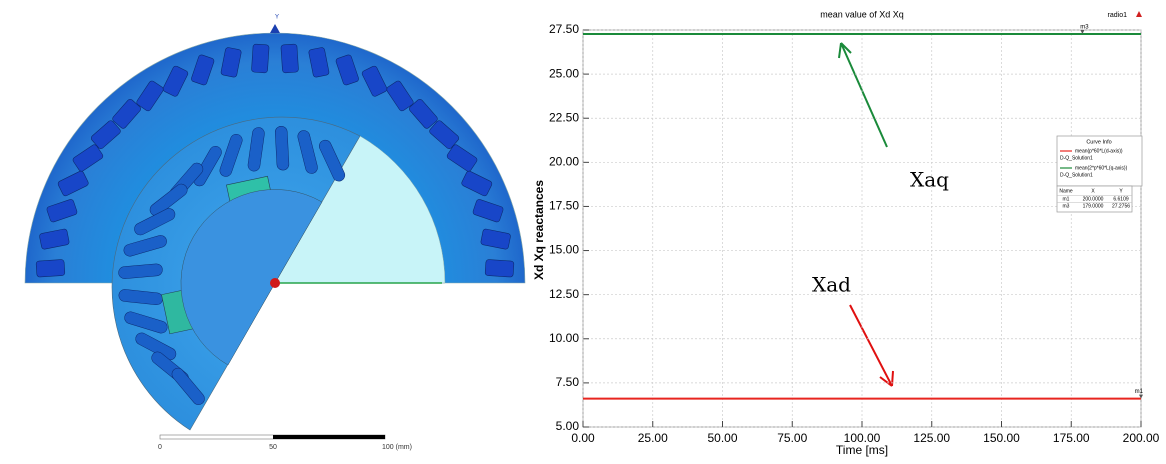 Image resolution: width=1166 pixels, height=464 pixels. I want to click on scale-label: 100 (mm), so click(397, 447).